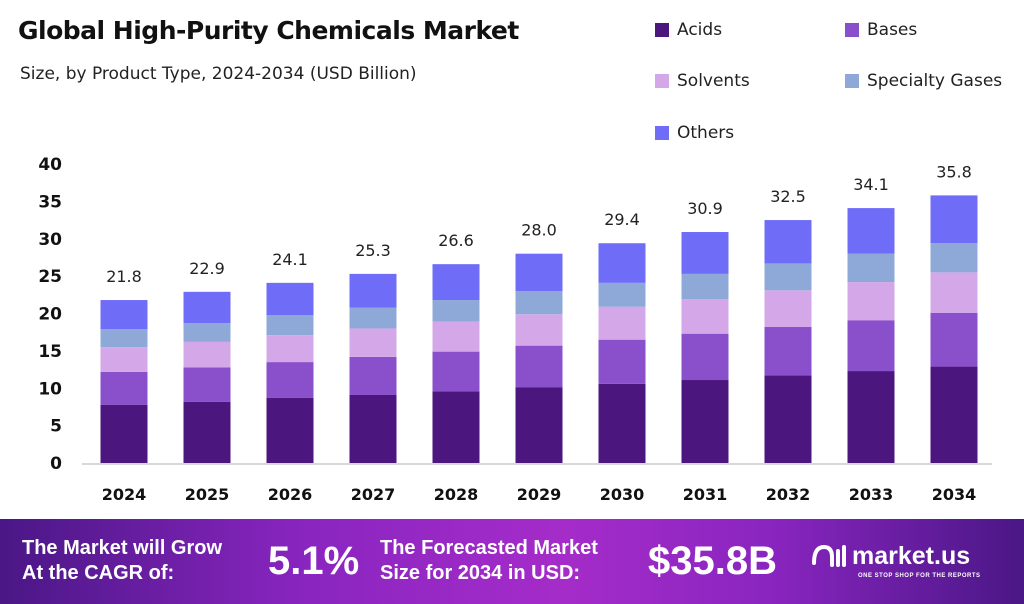 The height and width of the screenshot is (604, 1024). What do you see at coordinates (207, 268) in the screenshot?
I see `total-label: 22.9` at bounding box center [207, 268].